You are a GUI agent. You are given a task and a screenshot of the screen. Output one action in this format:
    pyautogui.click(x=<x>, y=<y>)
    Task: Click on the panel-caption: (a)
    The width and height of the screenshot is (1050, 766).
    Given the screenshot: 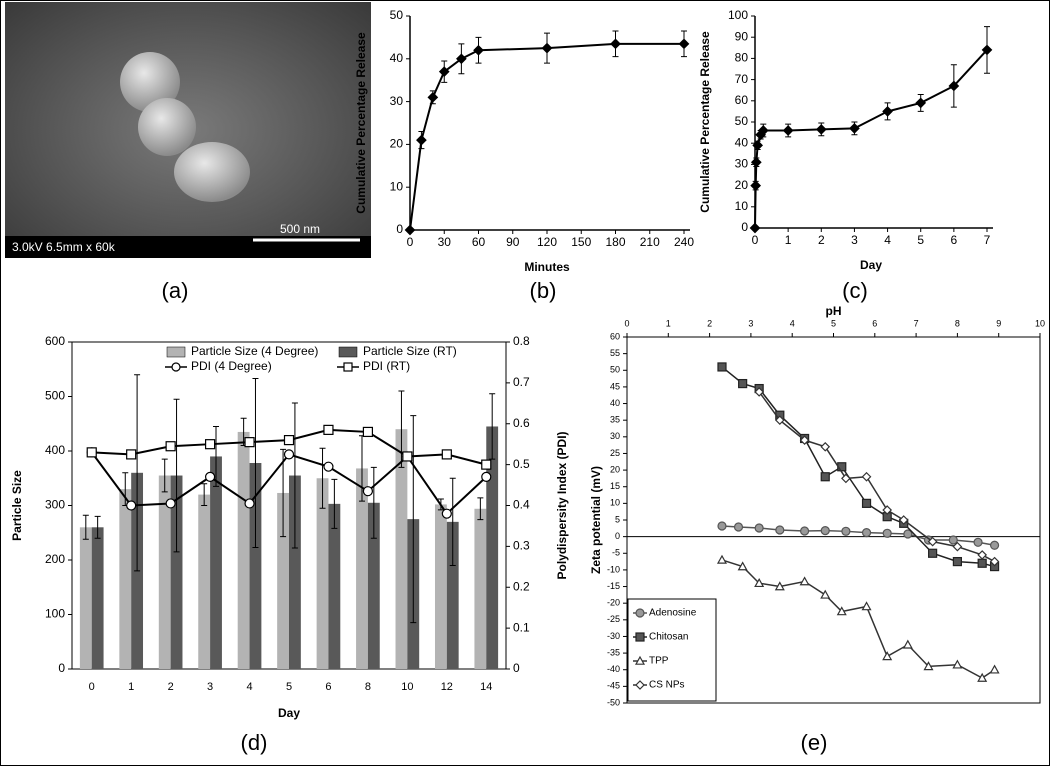 What is the action you would take?
    pyautogui.click(x=175, y=290)
    